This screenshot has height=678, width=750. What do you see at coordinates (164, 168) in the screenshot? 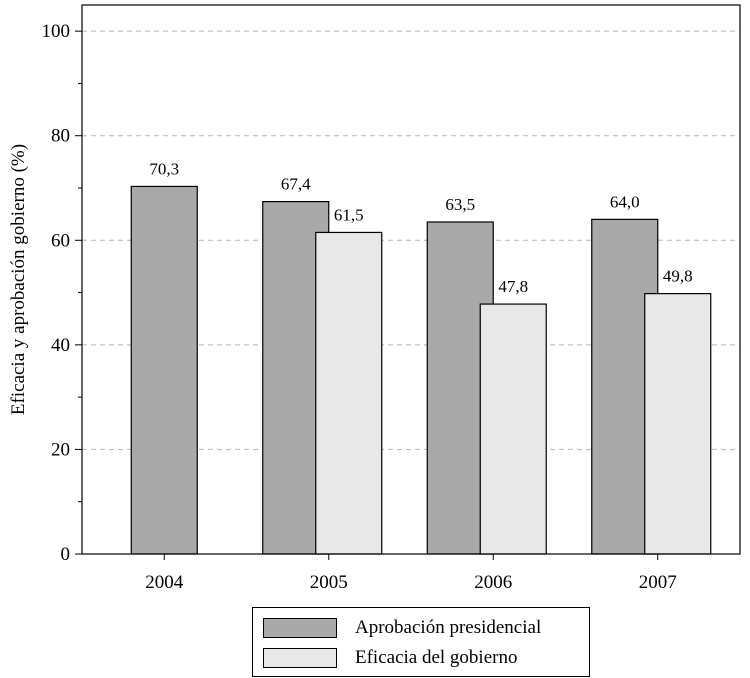
I see `data-label: 70,3` at bounding box center [164, 168].